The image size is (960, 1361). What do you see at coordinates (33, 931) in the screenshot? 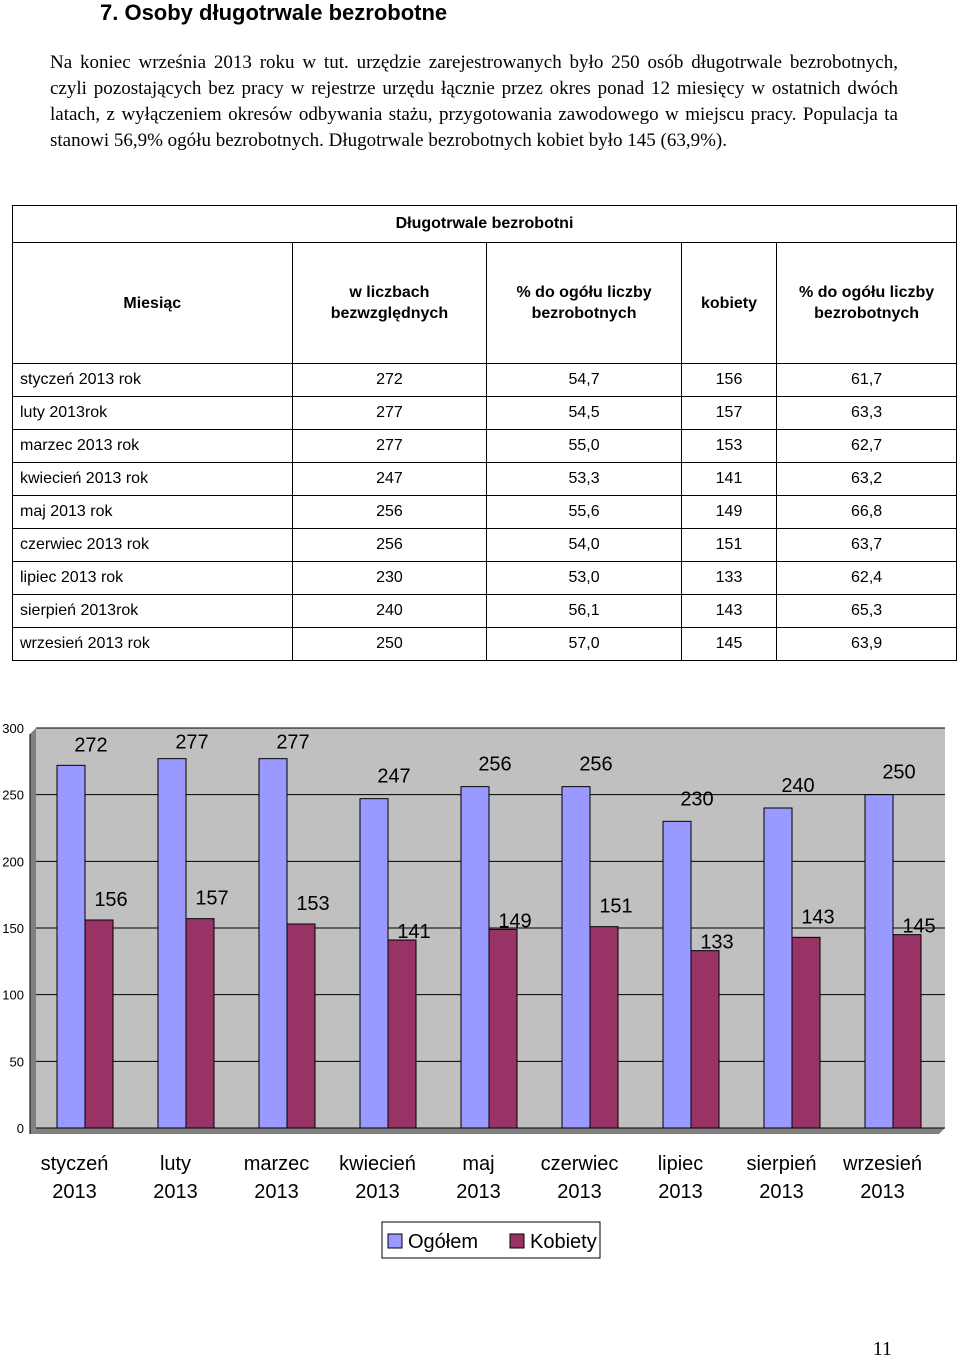
I see `plot-side-wall` at bounding box center [33, 931].